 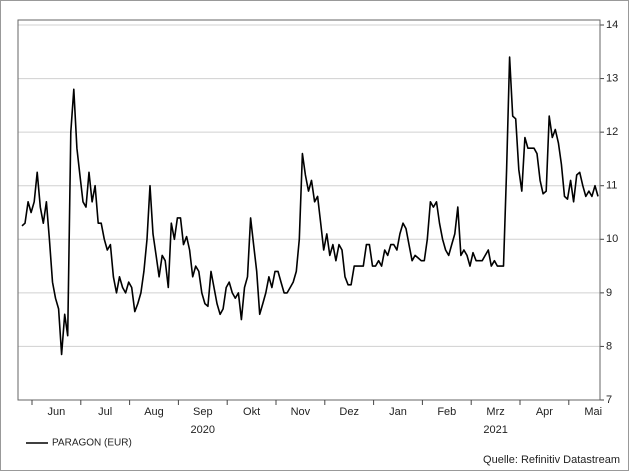 What do you see at coordinates (57, 412) in the screenshot?
I see `x-tick-label: Jun` at bounding box center [57, 412].